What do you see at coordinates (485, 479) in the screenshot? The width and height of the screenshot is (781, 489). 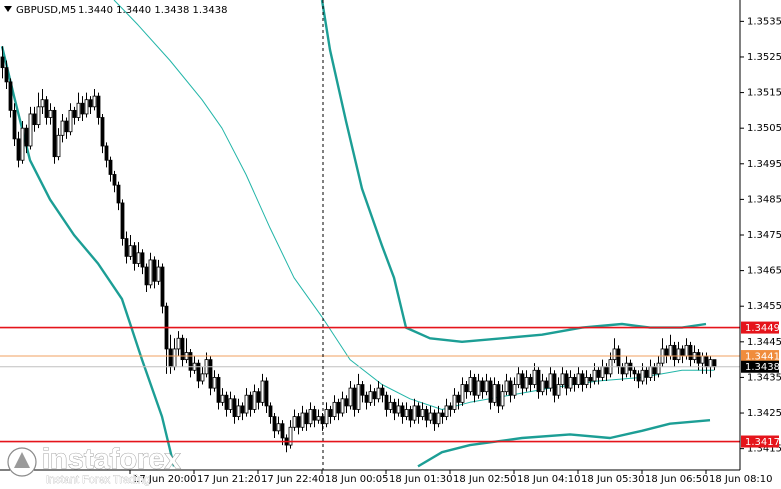 I see `x-tick-label: 18 Jun 02:50` at bounding box center [485, 479].